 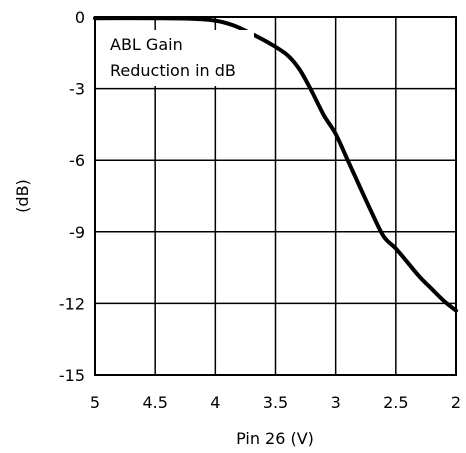 I want to click on annotation-box: ABL Gain Reduction in dB, so click(x=179, y=58).